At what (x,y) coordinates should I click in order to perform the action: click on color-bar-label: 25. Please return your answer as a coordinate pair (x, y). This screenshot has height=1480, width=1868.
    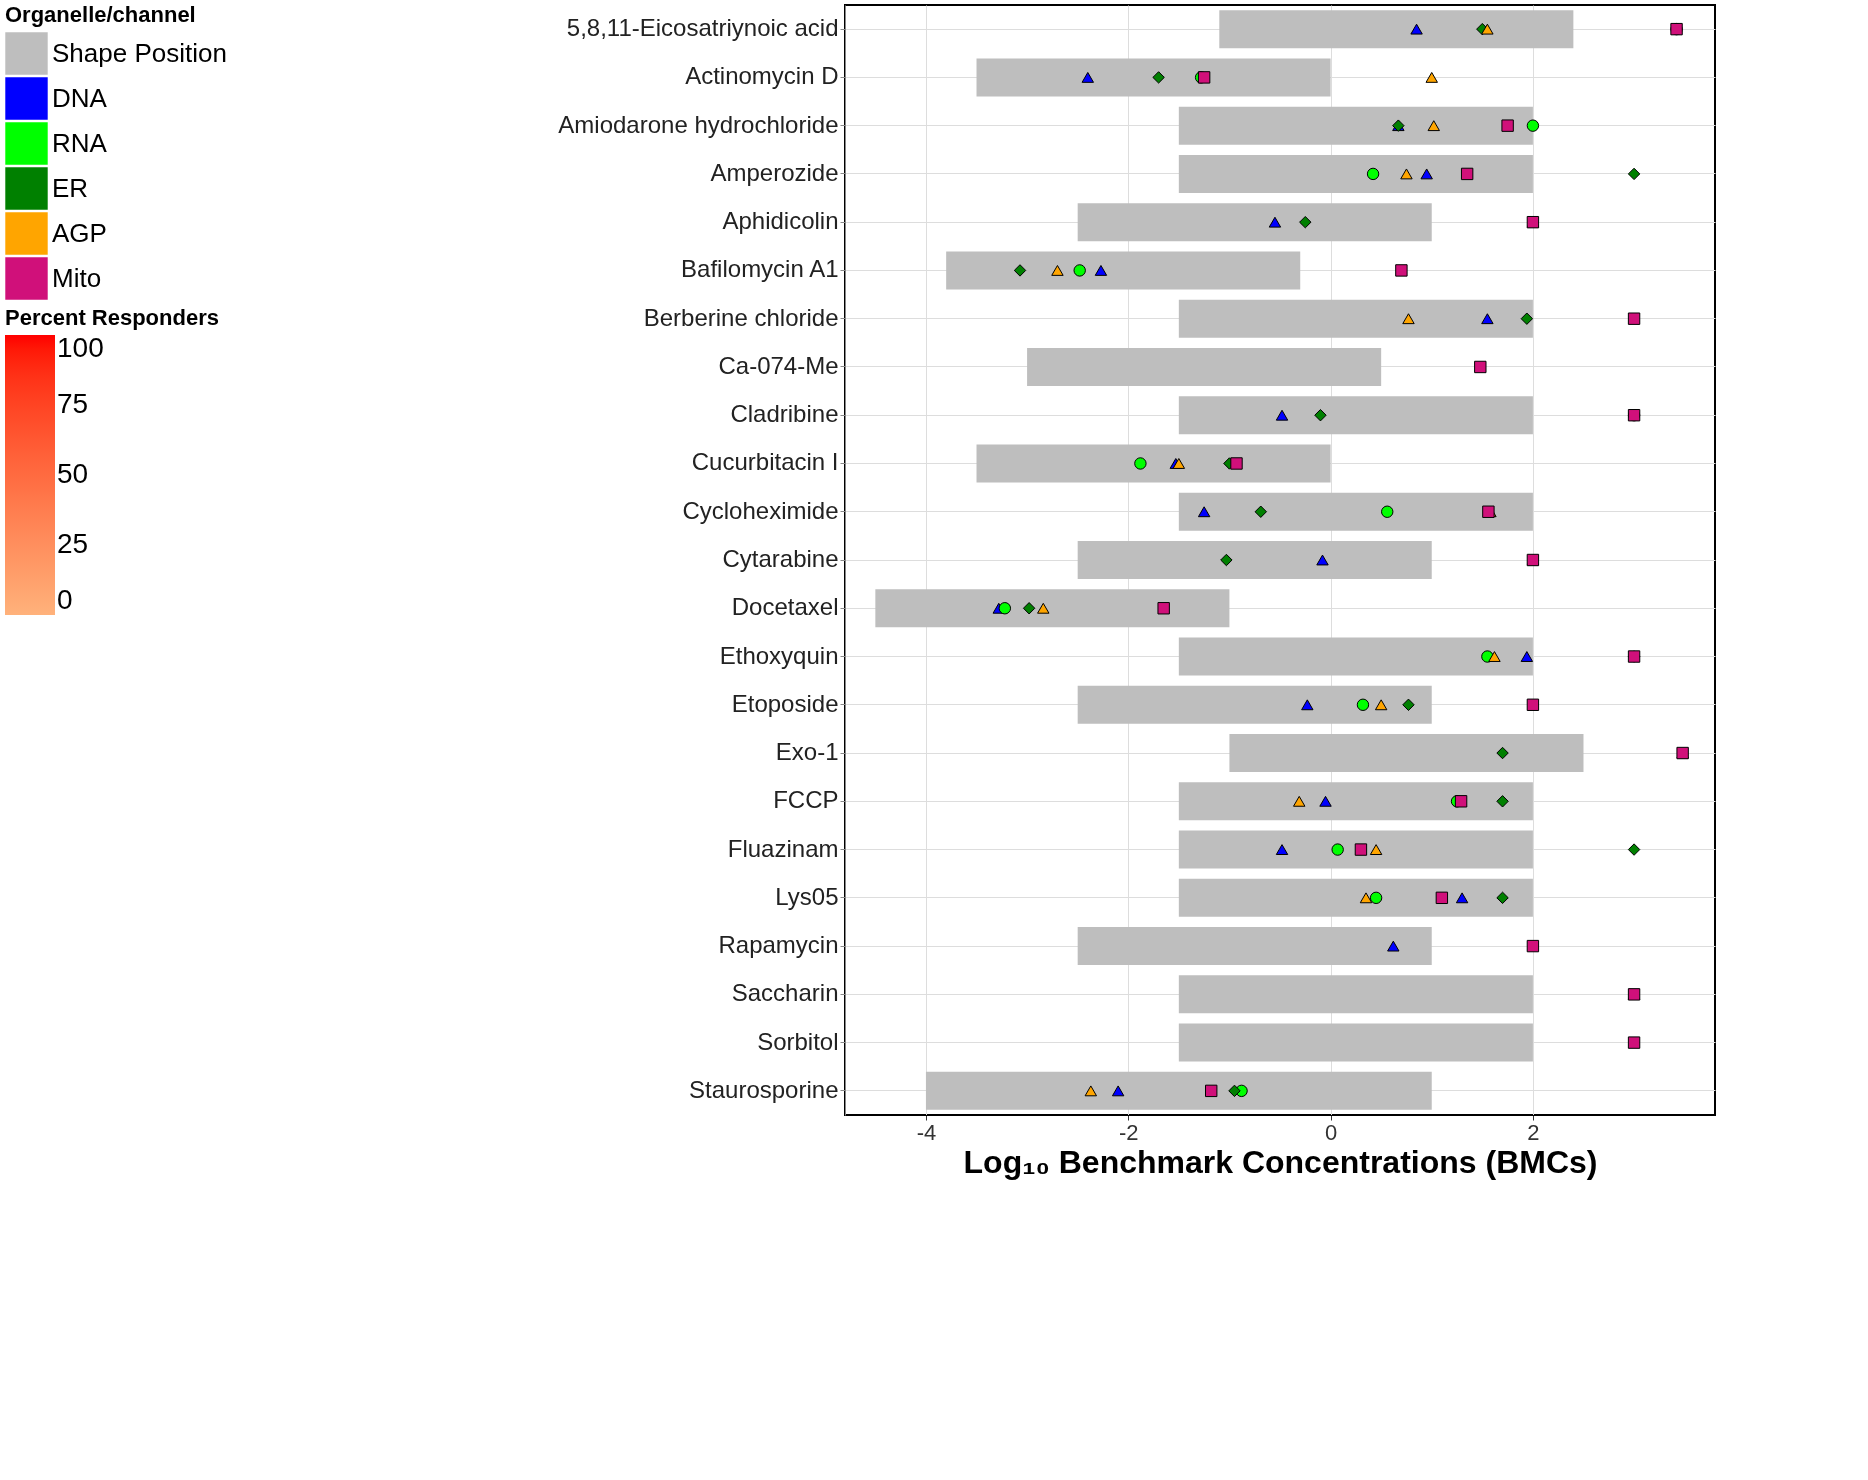
    Looking at the image, I should click on (73, 543).